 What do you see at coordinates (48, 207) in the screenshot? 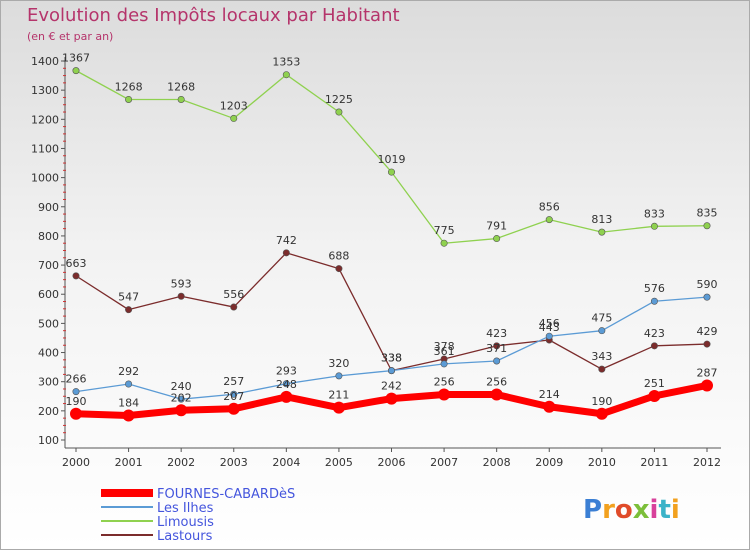
I see `y-tick-label: 900` at bounding box center [48, 207].